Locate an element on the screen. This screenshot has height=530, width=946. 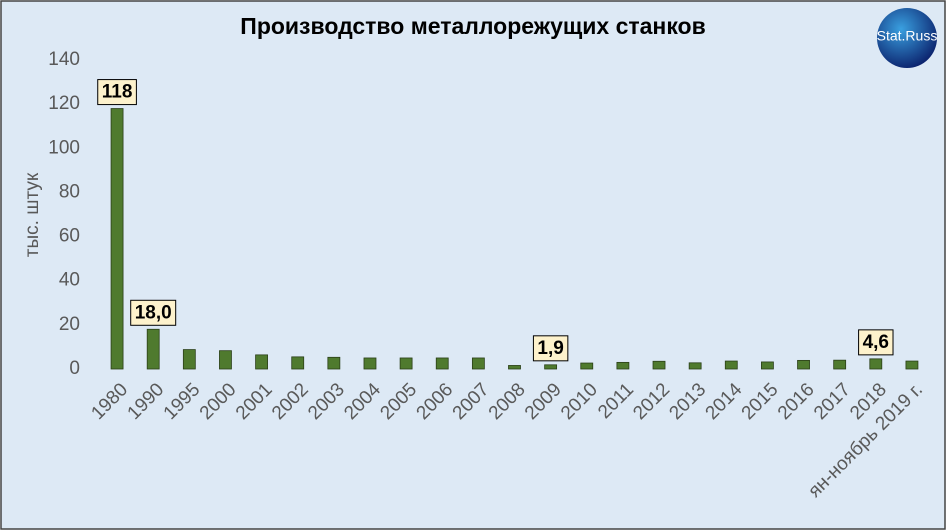
value-label: 118 is located at coordinates (117, 92).